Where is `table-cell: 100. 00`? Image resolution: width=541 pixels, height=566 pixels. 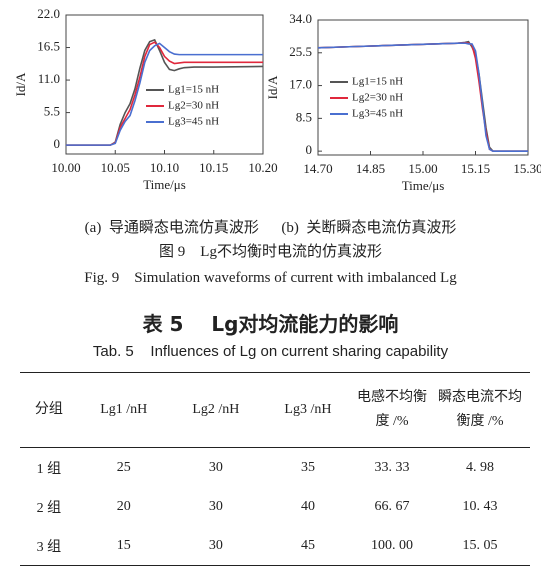
table-cell: 100. 00 is located at coordinates (392, 545).